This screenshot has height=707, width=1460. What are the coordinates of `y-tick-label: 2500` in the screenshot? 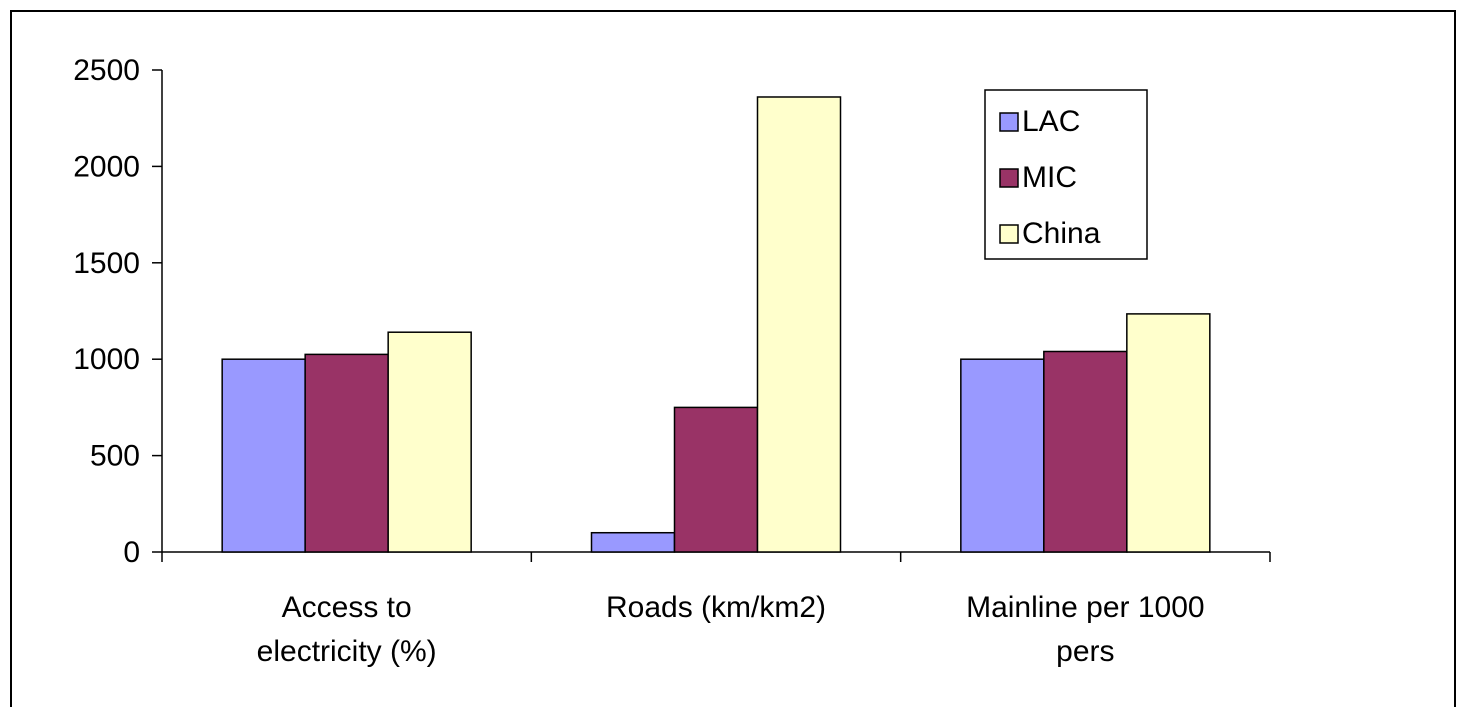 It's located at (106, 70).